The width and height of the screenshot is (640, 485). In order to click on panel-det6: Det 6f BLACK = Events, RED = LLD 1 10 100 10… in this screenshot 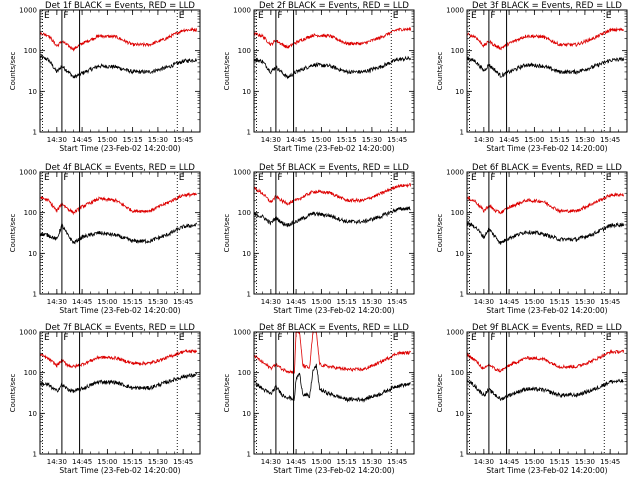, I will do `click(532, 239)`.